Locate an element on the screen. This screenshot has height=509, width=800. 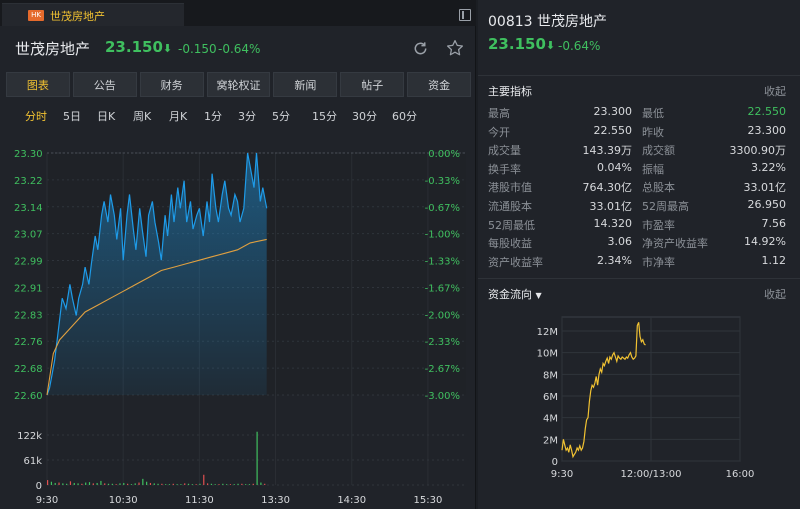
chart-button: 图表 is located at coordinates (38, 84).